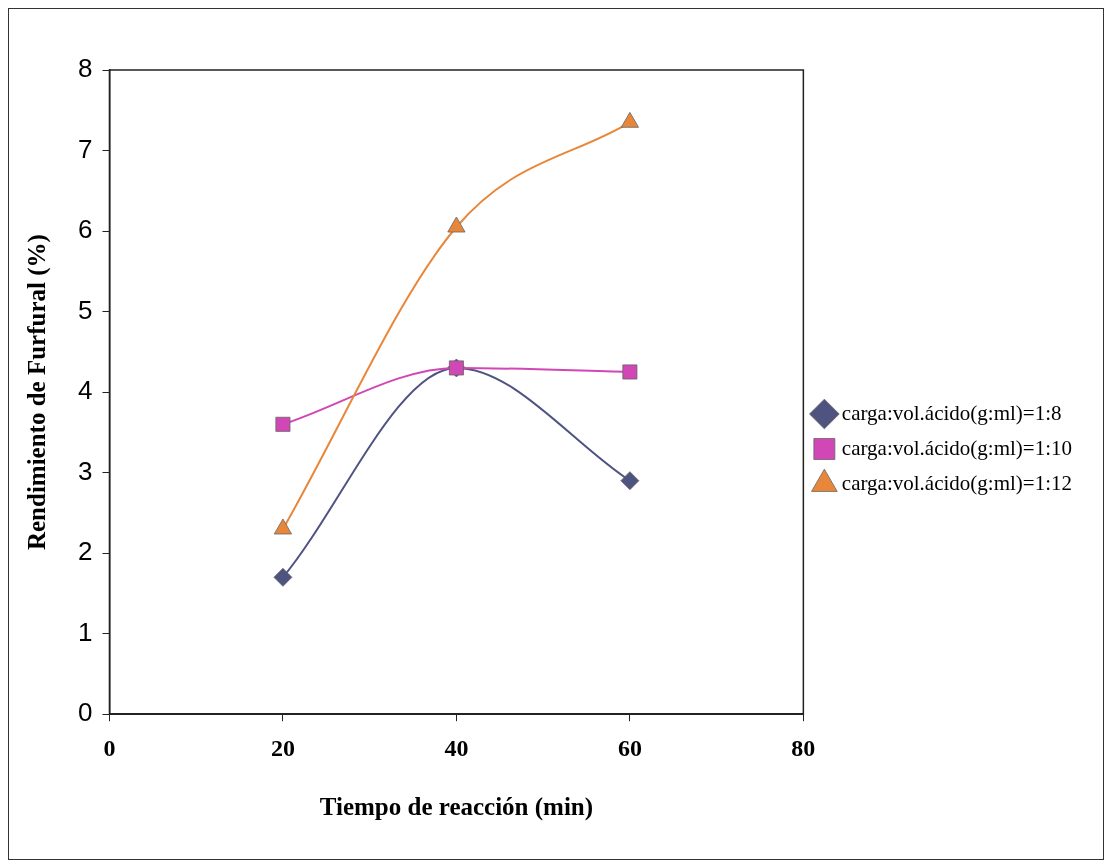  Describe the element at coordinates (109, 747) in the screenshot. I see `x-tick-label: 0` at that location.